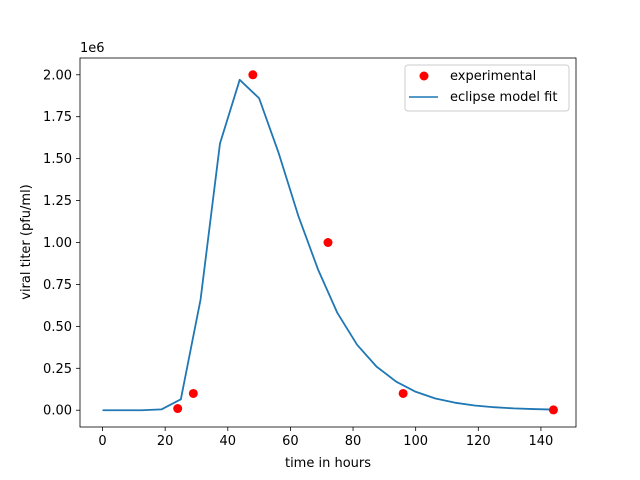 The image size is (640, 480). Describe the element at coordinates (493, 76) in the screenshot. I see `legend-label-experimental: experimental` at that location.